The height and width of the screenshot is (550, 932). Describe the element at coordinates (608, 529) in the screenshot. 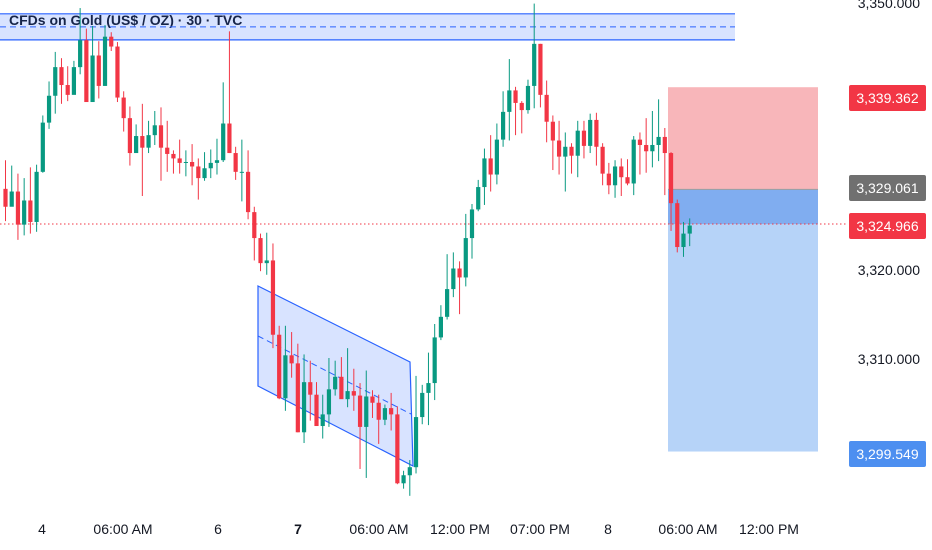

I see `time-axis-tick: 8` at that location.